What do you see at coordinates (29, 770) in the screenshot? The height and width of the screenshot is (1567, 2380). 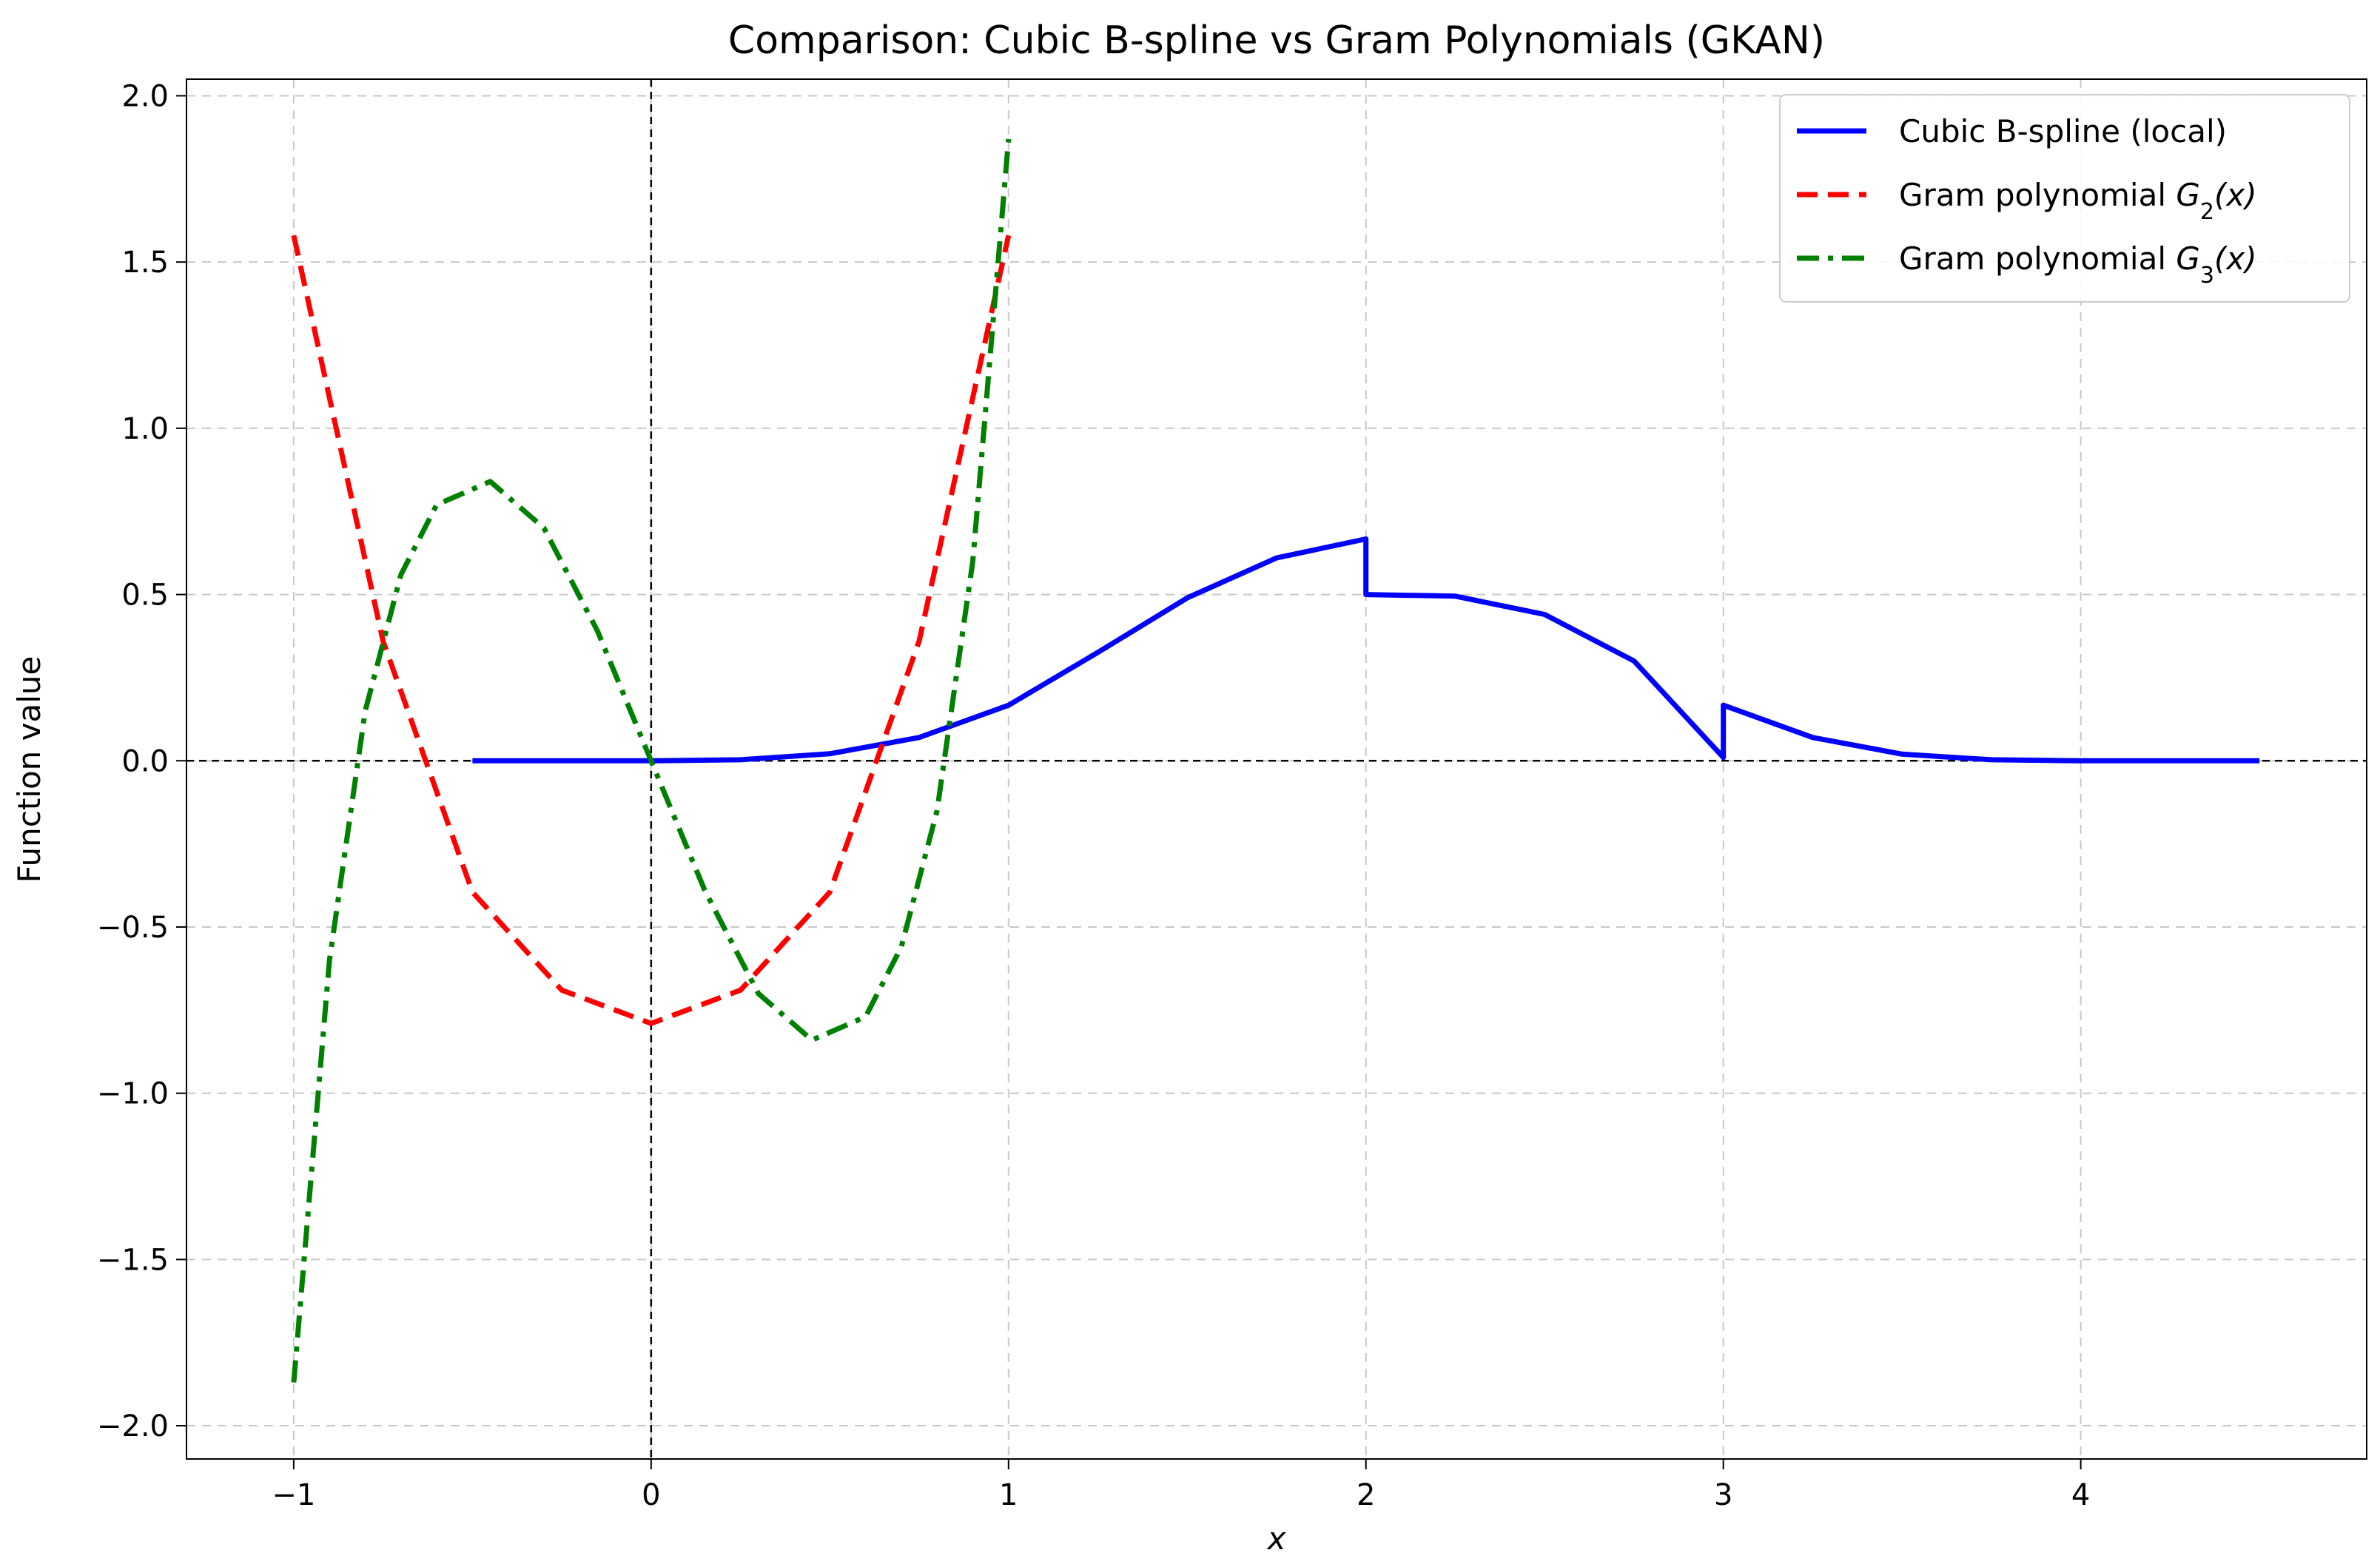 I see `y-axis-label: Function value` at bounding box center [29, 770].